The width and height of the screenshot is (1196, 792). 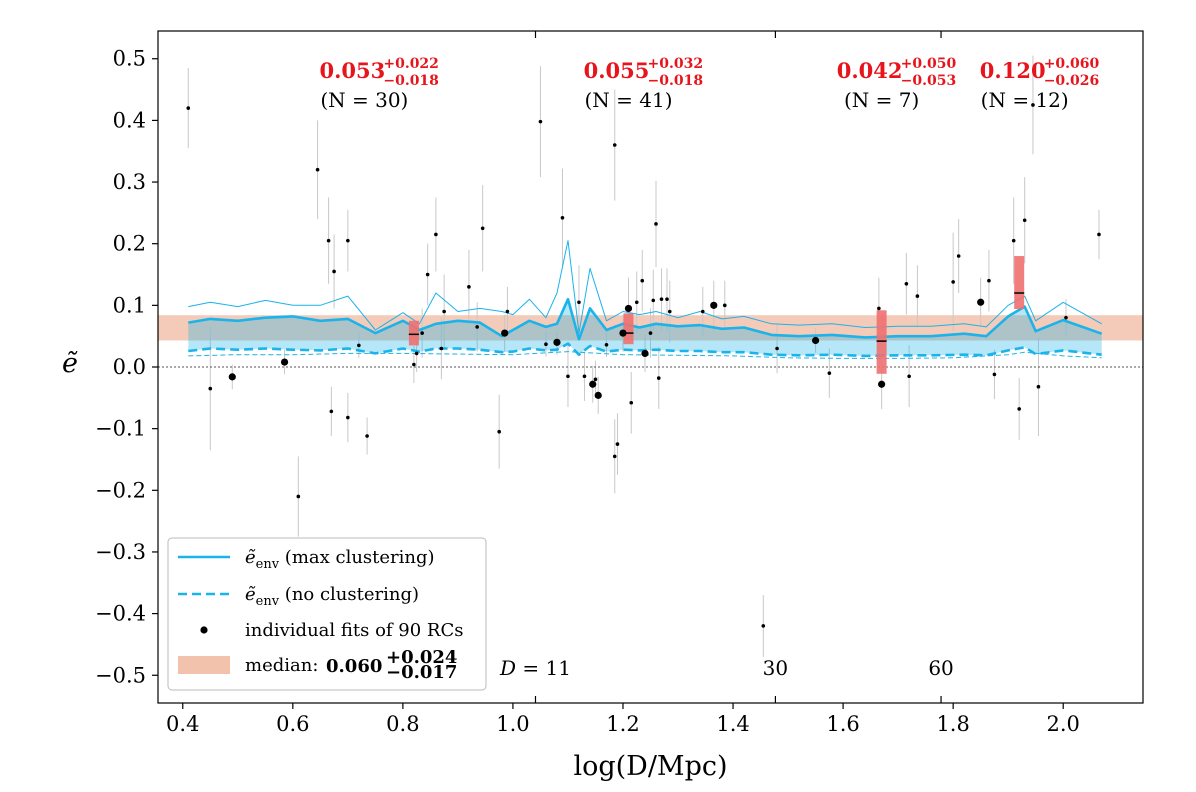 I want to click on y-tick-label-6: −0.1, so click(x=120, y=429).